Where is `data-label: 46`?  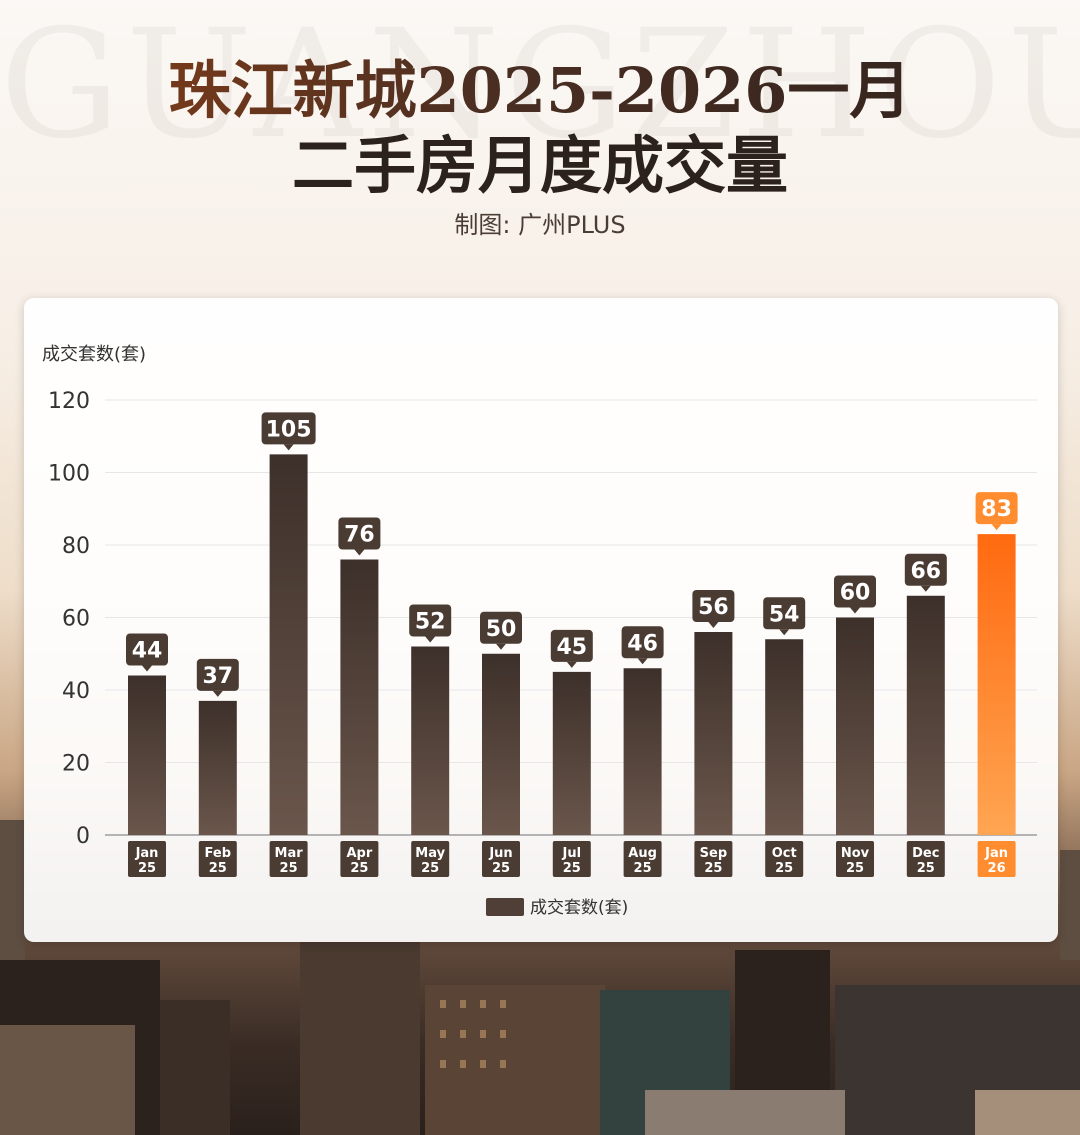
data-label: 46 is located at coordinates (642, 643).